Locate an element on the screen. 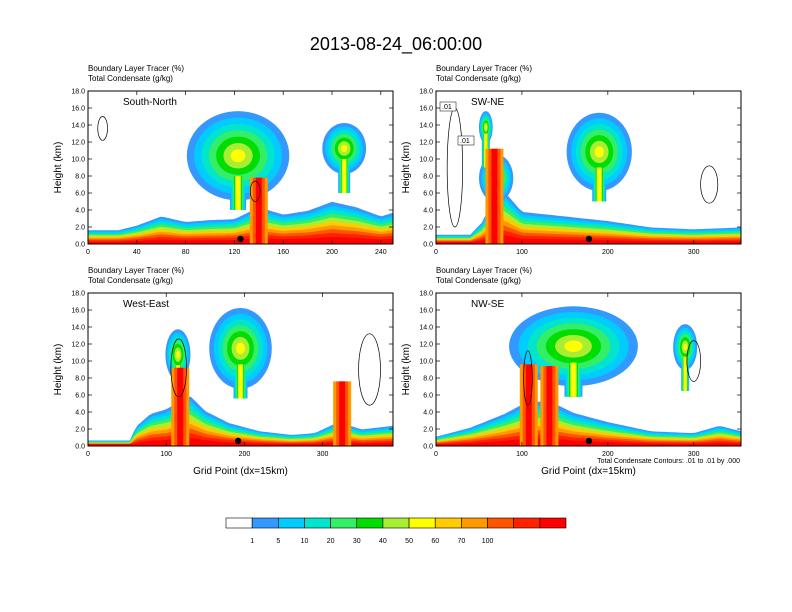 The width and height of the screenshot is (792, 612). x-axis-label: Grid Point (dx=15km) is located at coordinates (240, 471).